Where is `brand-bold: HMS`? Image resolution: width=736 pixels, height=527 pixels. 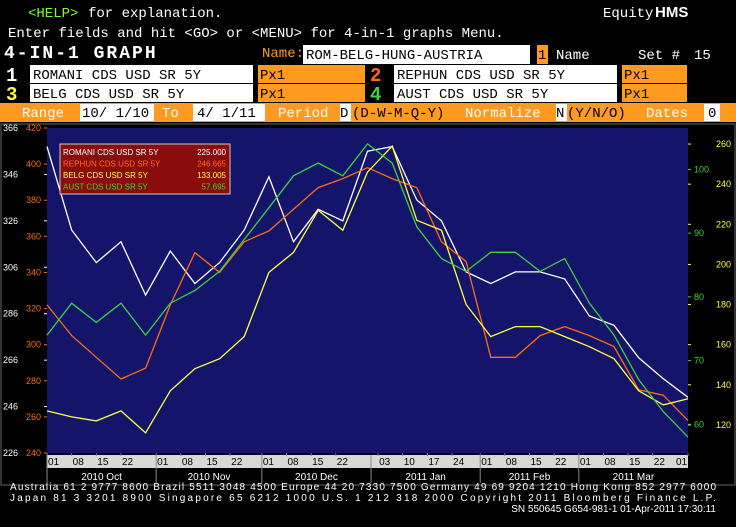
brand-bold: HMS is located at coordinates (671, 12).